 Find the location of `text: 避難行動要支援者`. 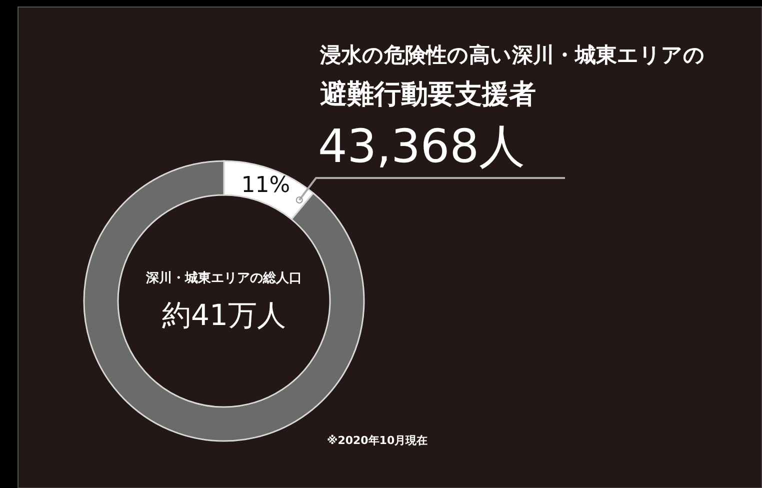

text: 避難行動要支援者 is located at coordinates (428, 94).